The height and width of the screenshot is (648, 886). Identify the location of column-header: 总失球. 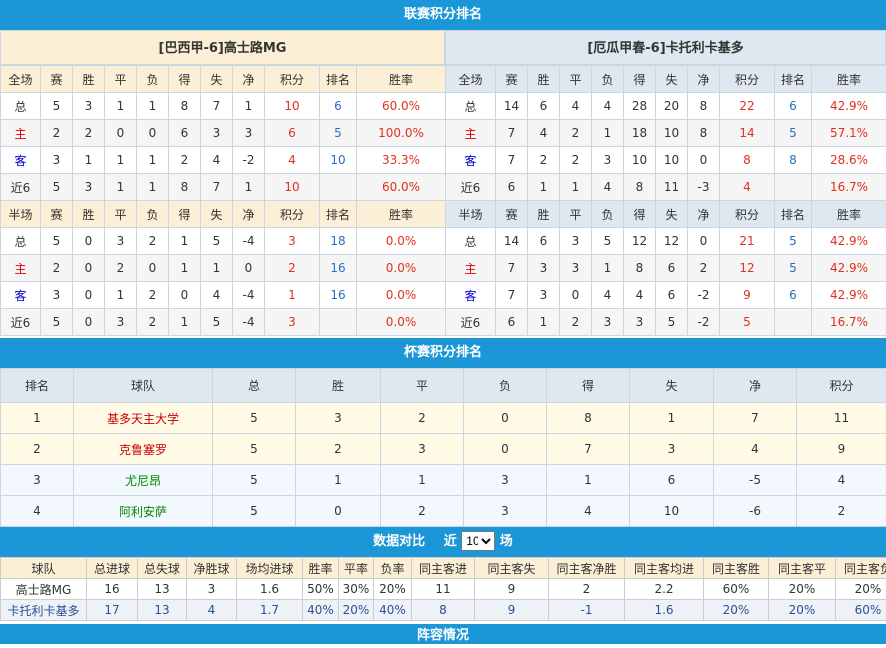
(162, 568).